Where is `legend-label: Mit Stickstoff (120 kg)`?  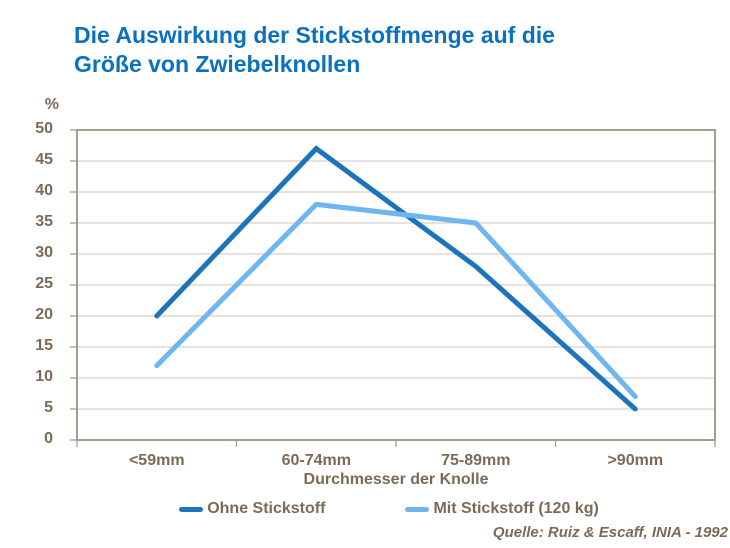
legend-label: Mit Stickstoff (120 kg) is located at coordinates (516, 508).